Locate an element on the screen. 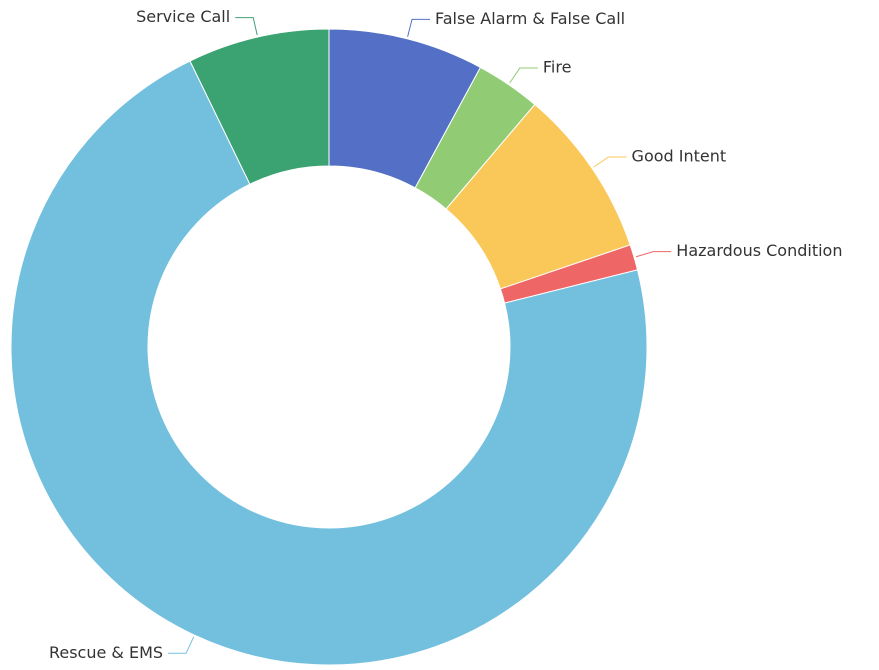 Image resolution: width=879 pixels, height=670 pixels. slice-label-fire: Fire is located at coordinates (557, 67).